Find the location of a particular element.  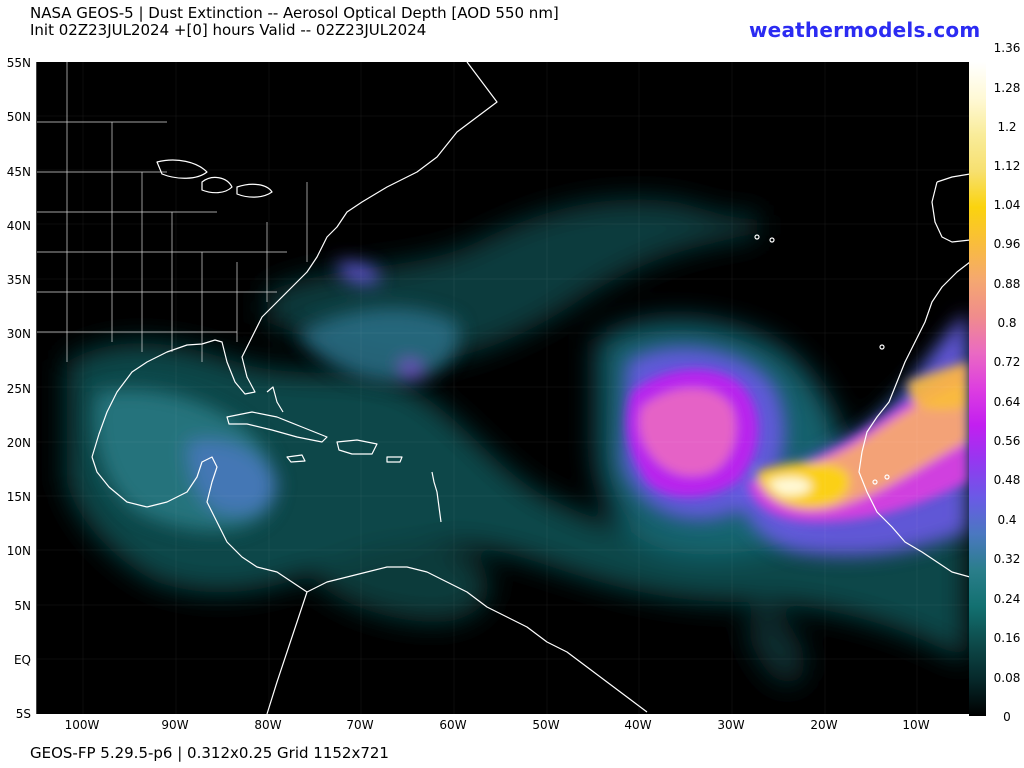

lat-label-20n: 20N is located at coordinates (18, 443).